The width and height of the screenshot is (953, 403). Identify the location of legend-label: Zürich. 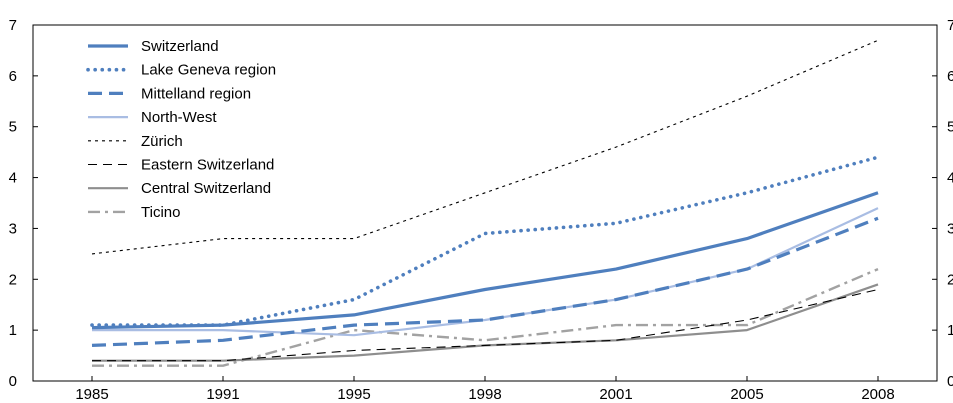
(162, 141).